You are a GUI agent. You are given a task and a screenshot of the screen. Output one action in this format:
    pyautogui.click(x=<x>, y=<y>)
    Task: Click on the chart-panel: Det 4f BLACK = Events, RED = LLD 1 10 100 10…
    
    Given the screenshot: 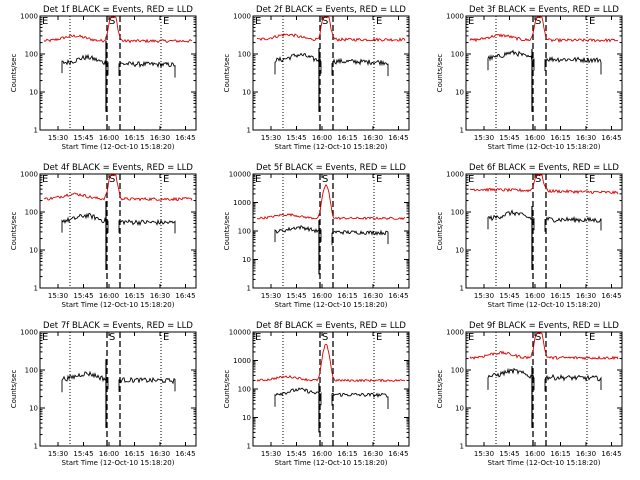 What is the action you would take?
    pyautogui.click(x=103, y=236)
    